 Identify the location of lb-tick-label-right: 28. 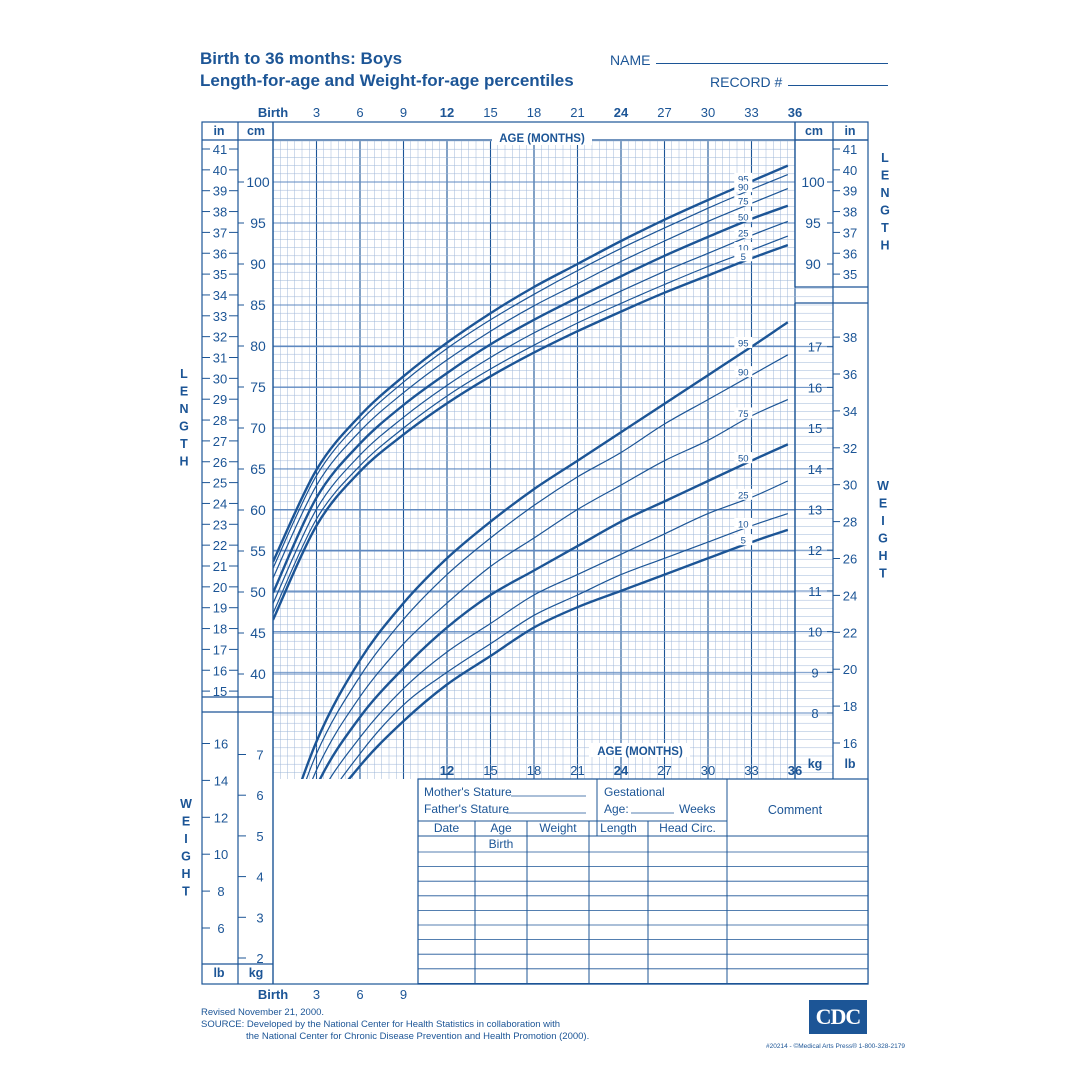
(850, 522).